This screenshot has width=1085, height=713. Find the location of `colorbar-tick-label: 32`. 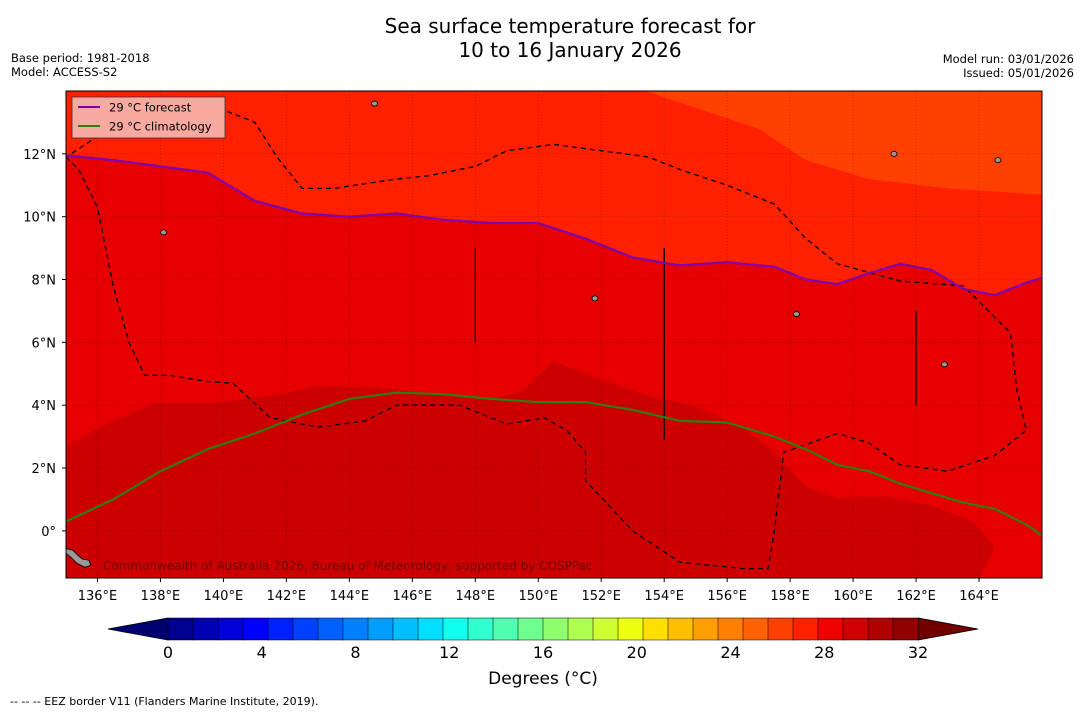

colorbar-tick-label: 32 is located at coordinates (918, 652).